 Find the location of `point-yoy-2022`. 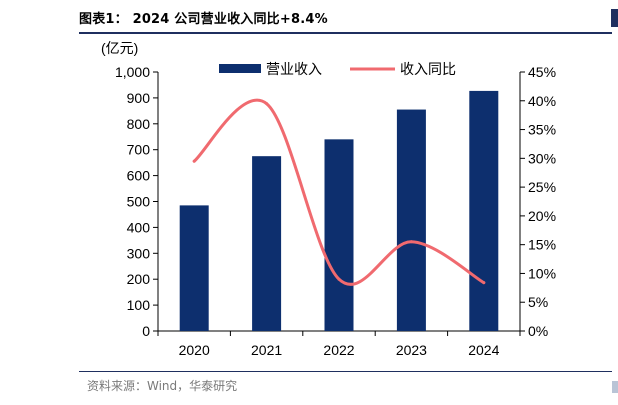

point-yoy-2022 is located at coordinates (339, 279).